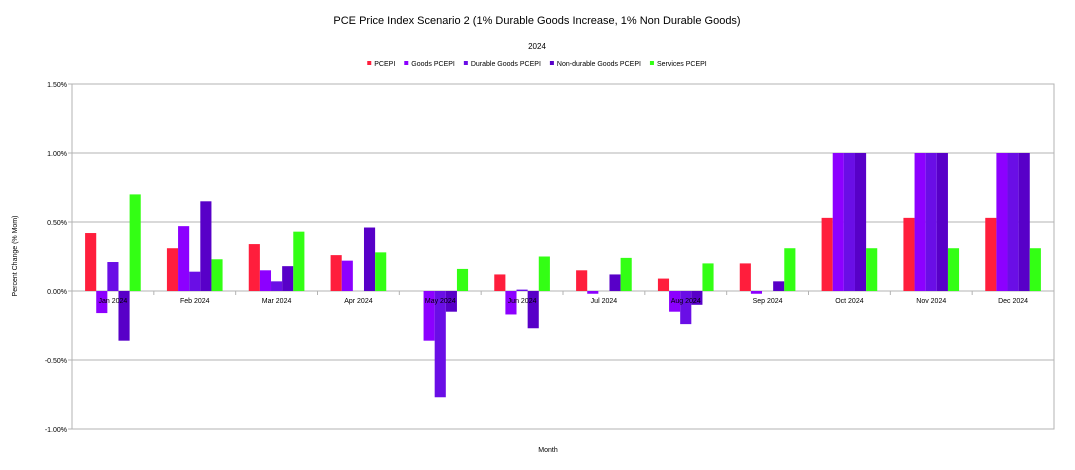  I want to click on bar-pcepi-sep-2024, so click(745, 277).